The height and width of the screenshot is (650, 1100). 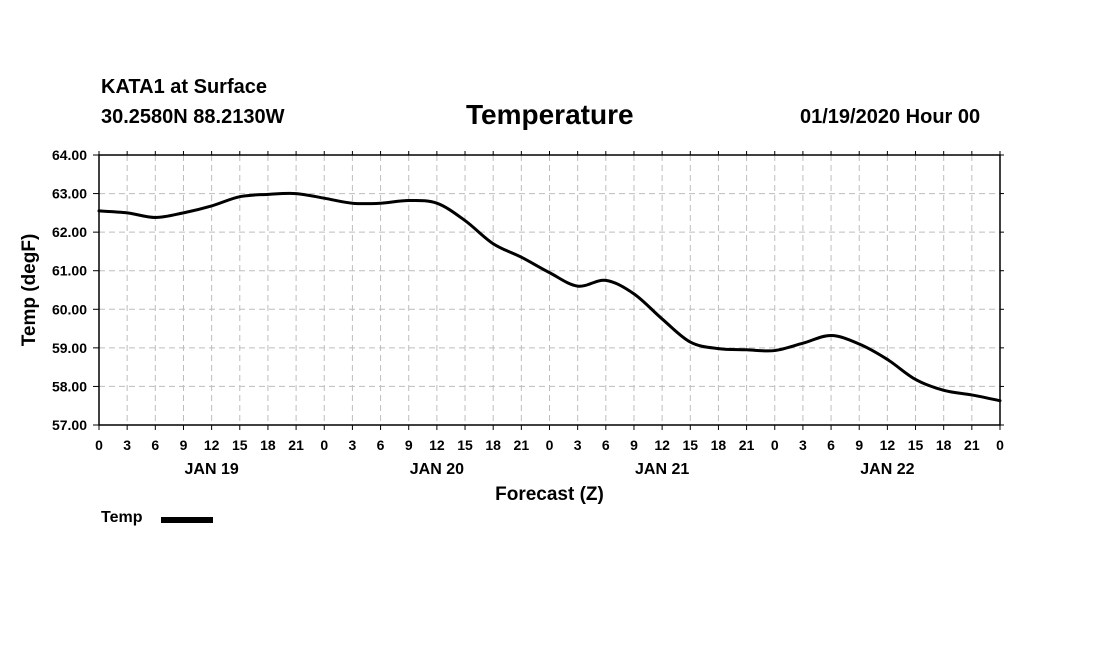 What do you see at coordinates (437, 469) in the screenshot?
I see `day-label: JAN 20` at bounding box center [437, 469].